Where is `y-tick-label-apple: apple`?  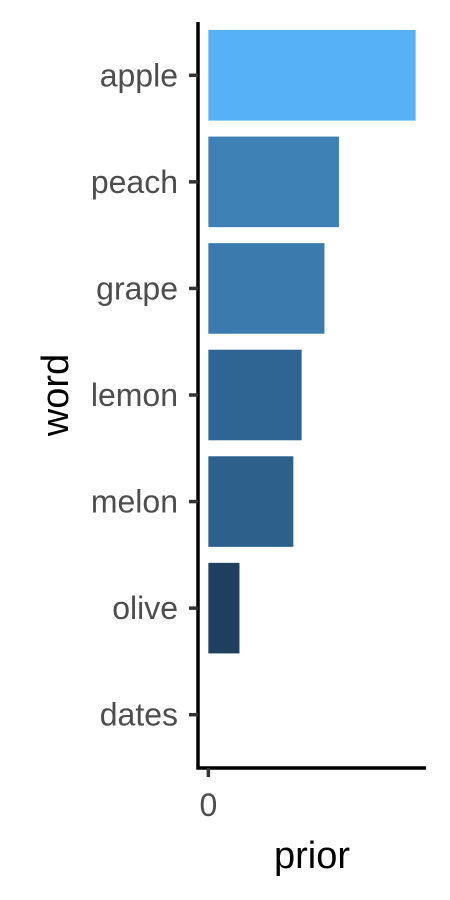 y-tick-label-apple: apple is located at coordinates (139, 75).